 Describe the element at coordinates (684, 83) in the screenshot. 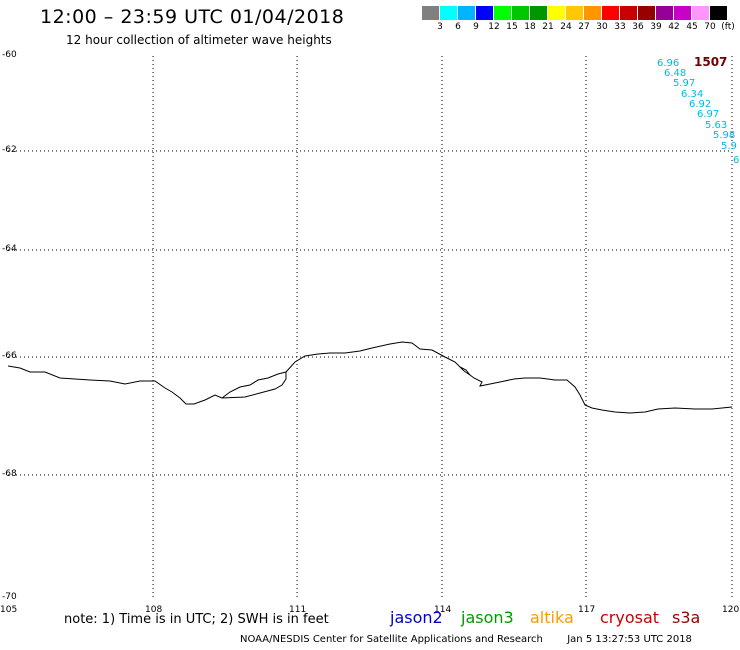

I see `wave-height-value: 5.97` at that location.